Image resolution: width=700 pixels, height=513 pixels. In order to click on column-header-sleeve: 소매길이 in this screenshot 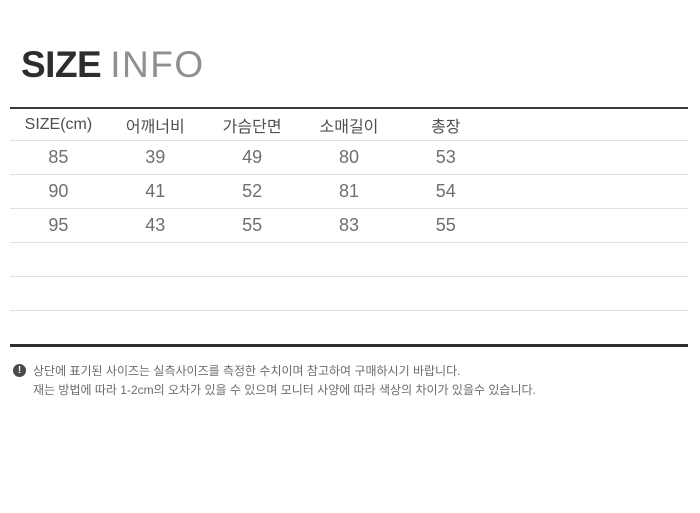, I will do `click(349, 124)`.